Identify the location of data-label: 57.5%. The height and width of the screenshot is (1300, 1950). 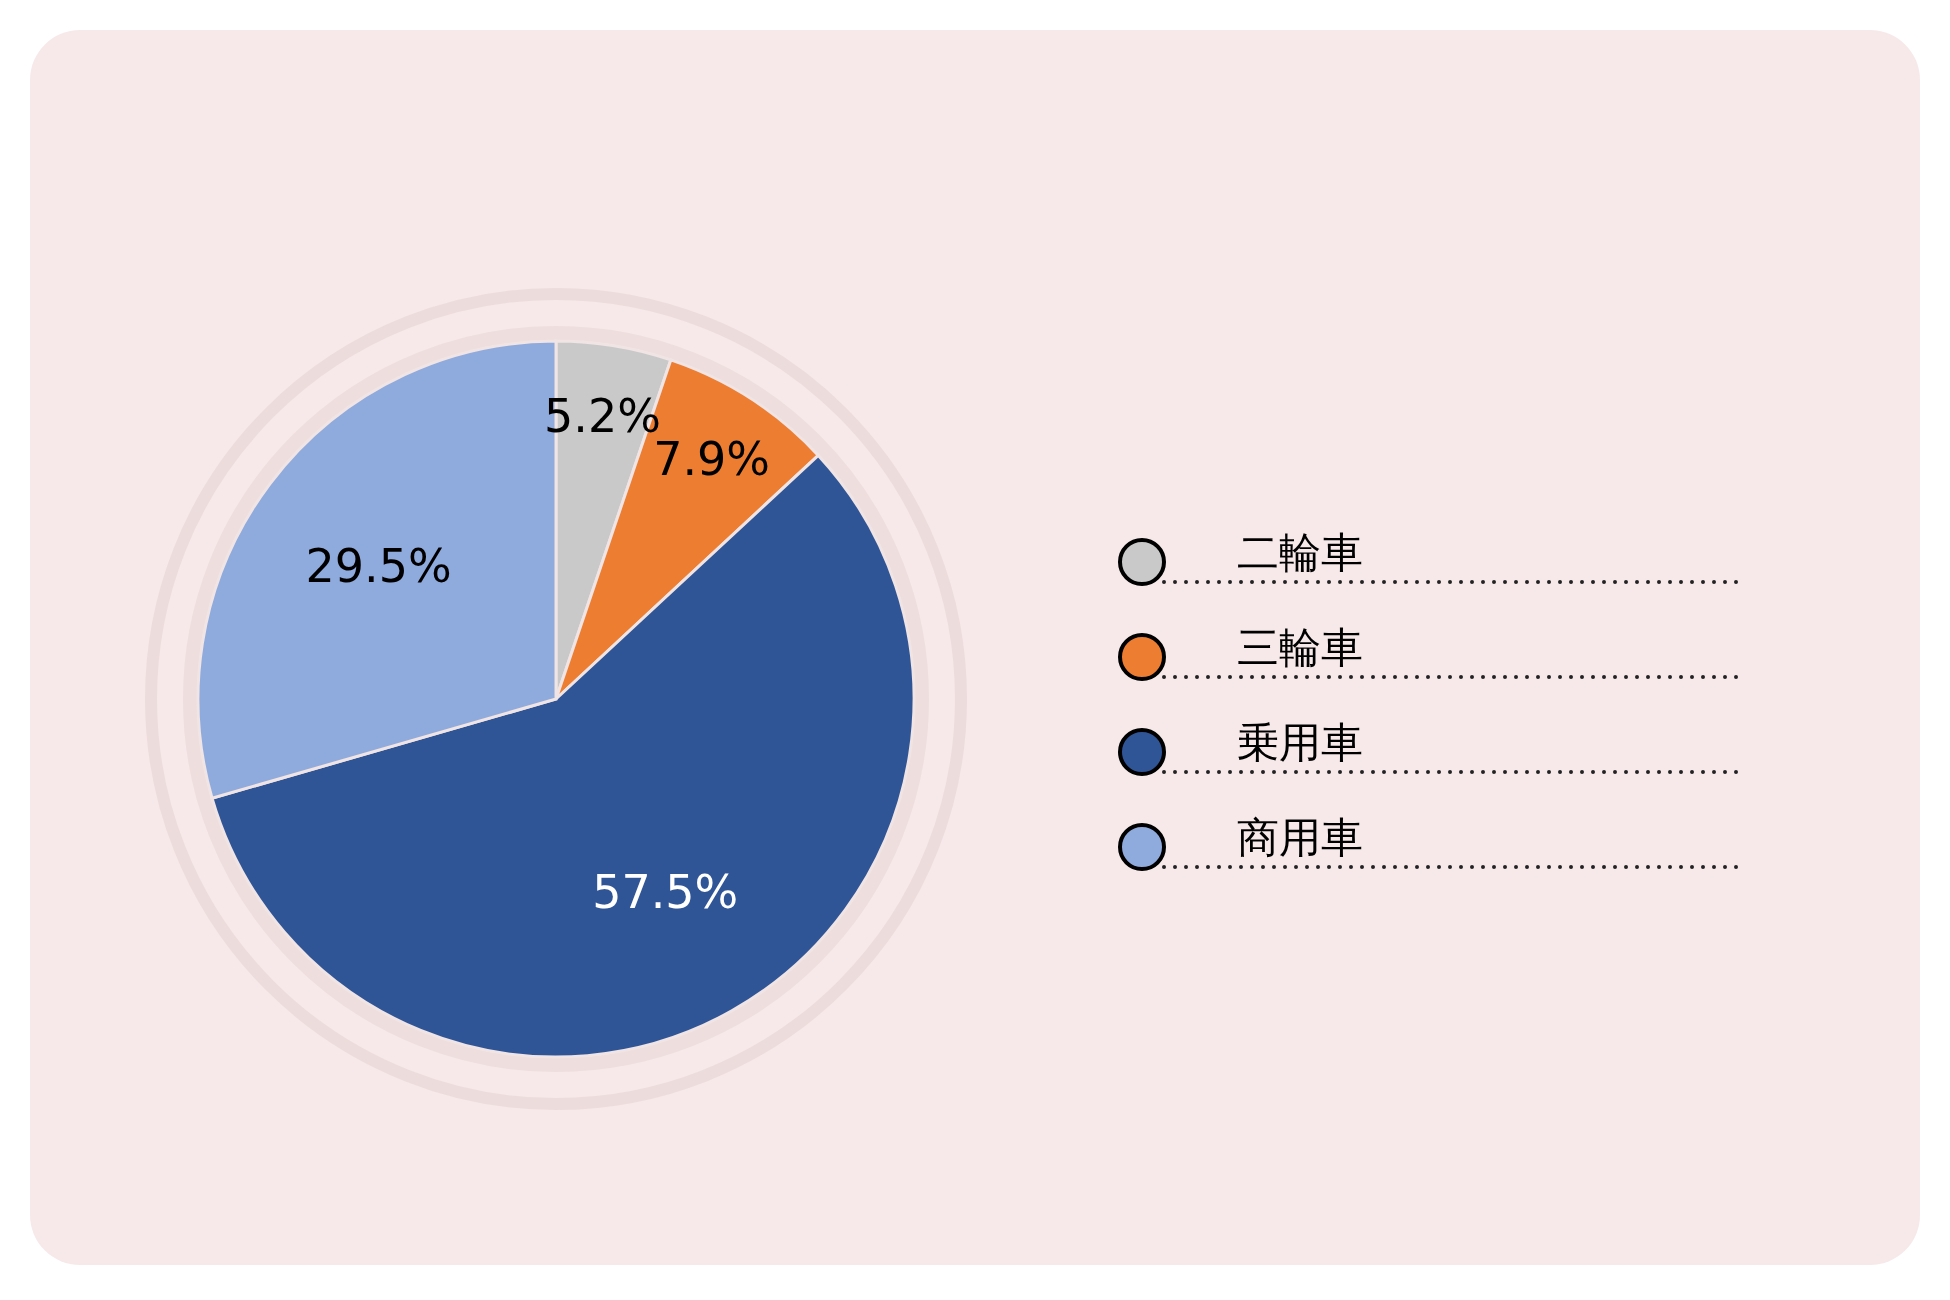
(665, 892).